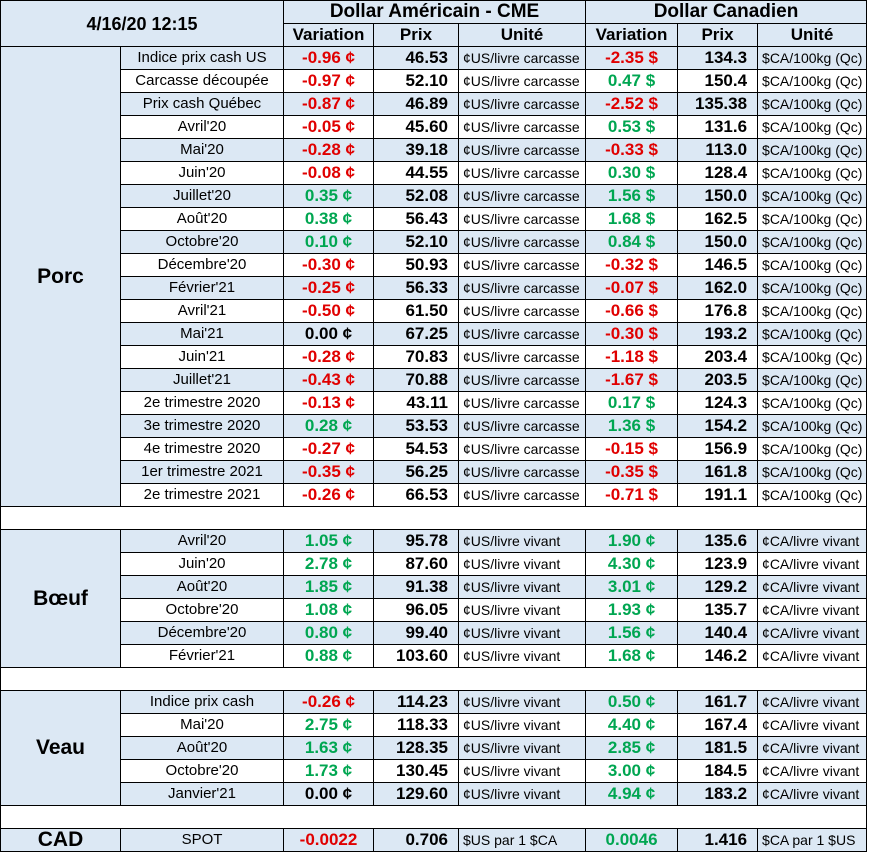  I want to click on ca-prix-cell: 140.4, so click(718, 633).